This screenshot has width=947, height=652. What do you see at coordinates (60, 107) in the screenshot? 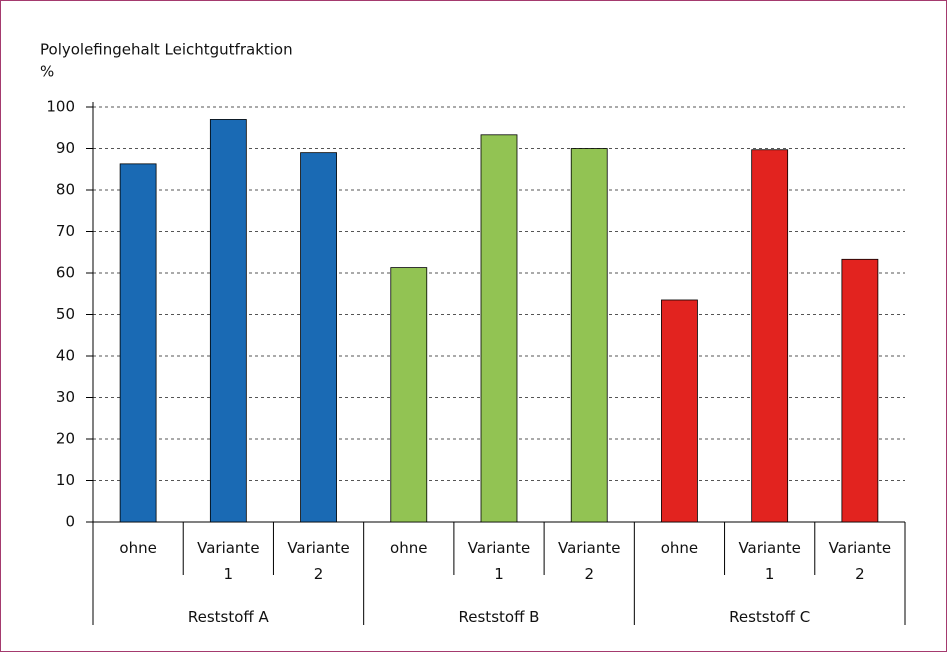
I see `y-tick-label: 100` at bounding box center [60, 107].